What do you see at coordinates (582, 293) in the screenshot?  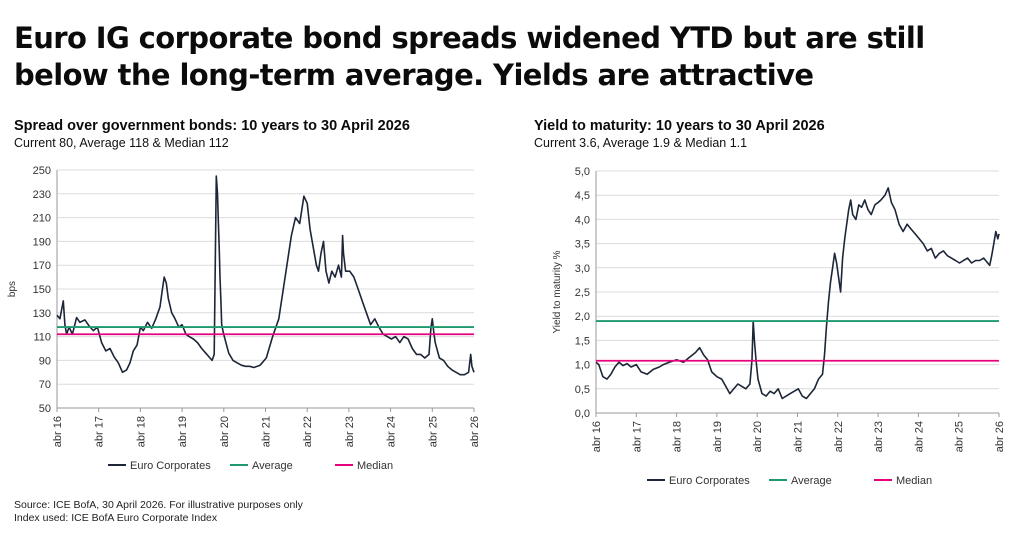 I see `y-tick-label: 2,5` at bounding box center [582, 293].